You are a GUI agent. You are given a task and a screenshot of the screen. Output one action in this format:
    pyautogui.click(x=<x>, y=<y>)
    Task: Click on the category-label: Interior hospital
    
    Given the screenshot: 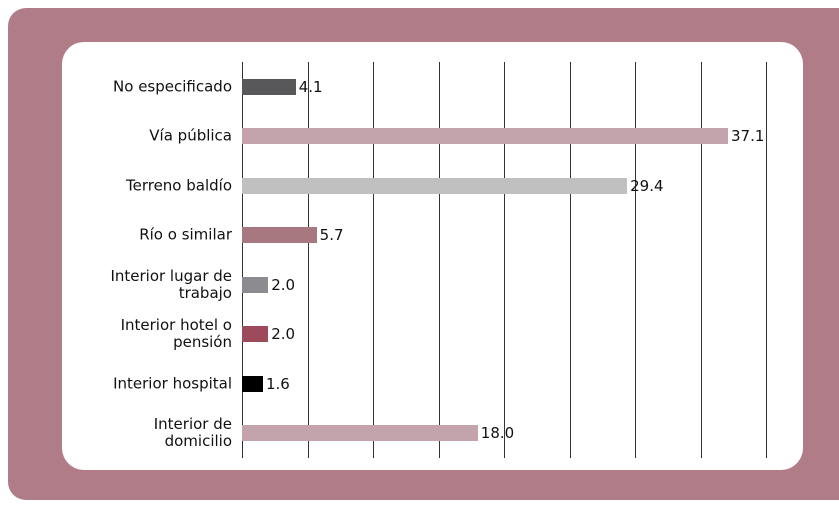 What is the action you would take?
    pyautogui.click(x=172, y=383)
    